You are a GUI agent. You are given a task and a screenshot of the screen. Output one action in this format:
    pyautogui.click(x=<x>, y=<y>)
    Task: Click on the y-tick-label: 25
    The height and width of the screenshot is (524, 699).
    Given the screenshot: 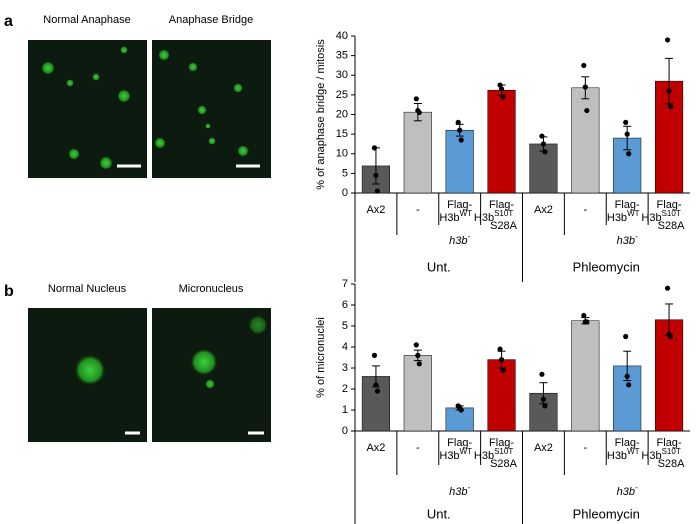 What is the action you would take?
    pyautogui.click(x=342, y=95)
    